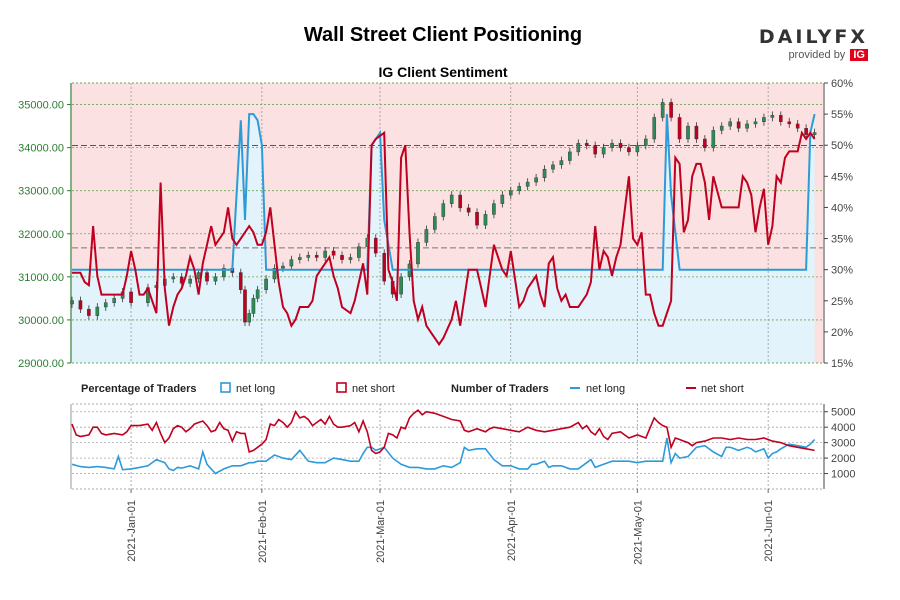  I want to click on logo-brand: DAILYFX, so click(813, 37).